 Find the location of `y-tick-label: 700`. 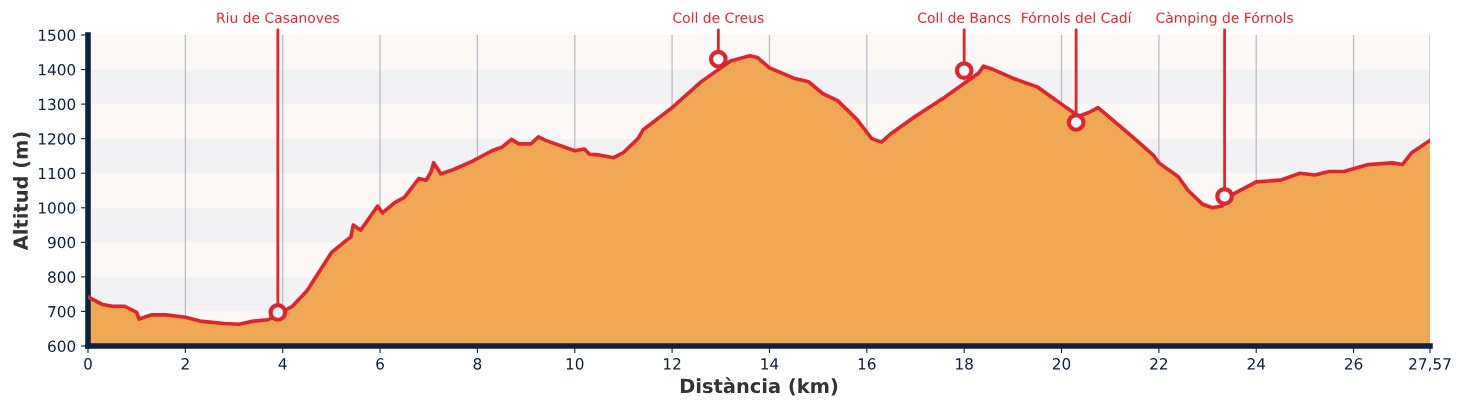

y-tick-label: 700 is located at coordinates (62, 311).